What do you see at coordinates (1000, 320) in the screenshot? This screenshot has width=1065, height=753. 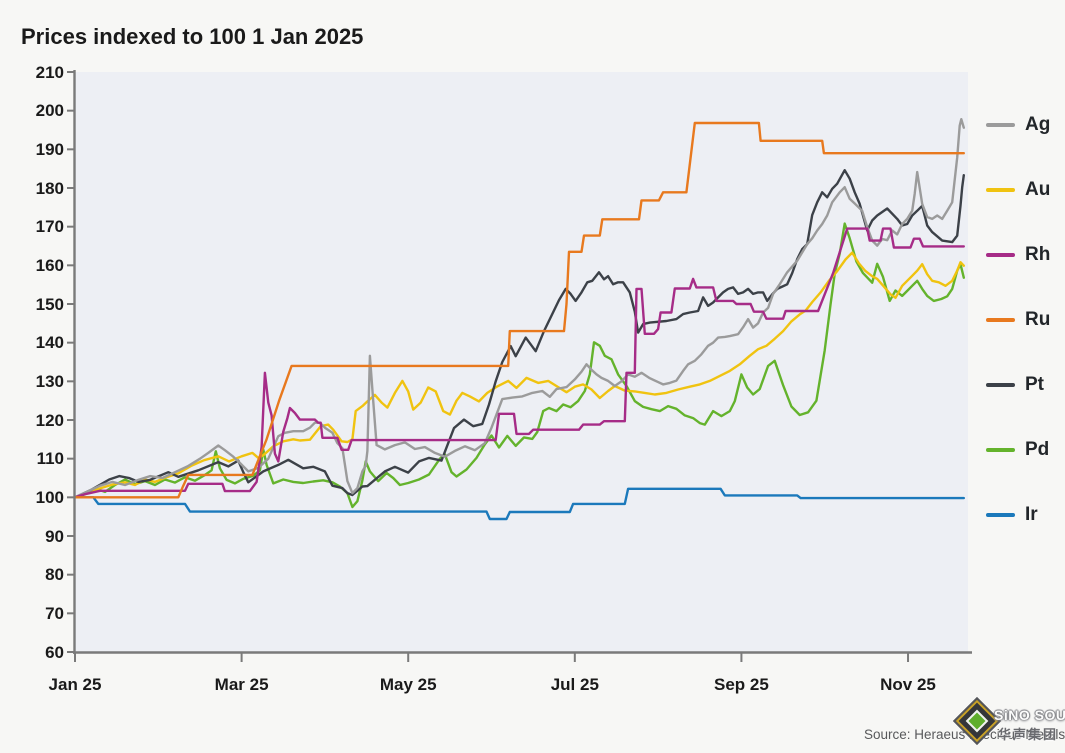 I see `ru-line-swatch-icon` at bounding box center [1000, 320].